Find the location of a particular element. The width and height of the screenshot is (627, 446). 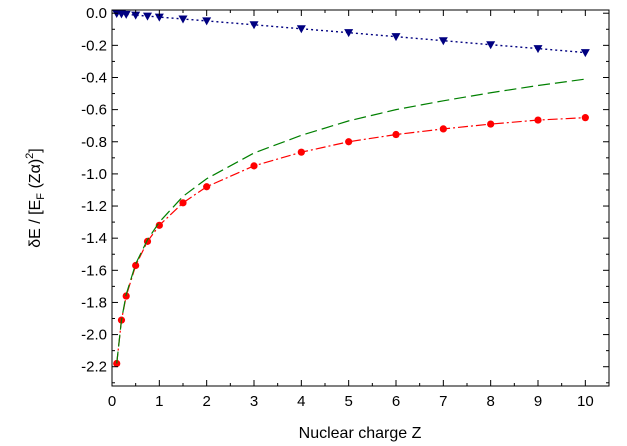

x-tick-label: 4 is located at coordinates (301, 401).